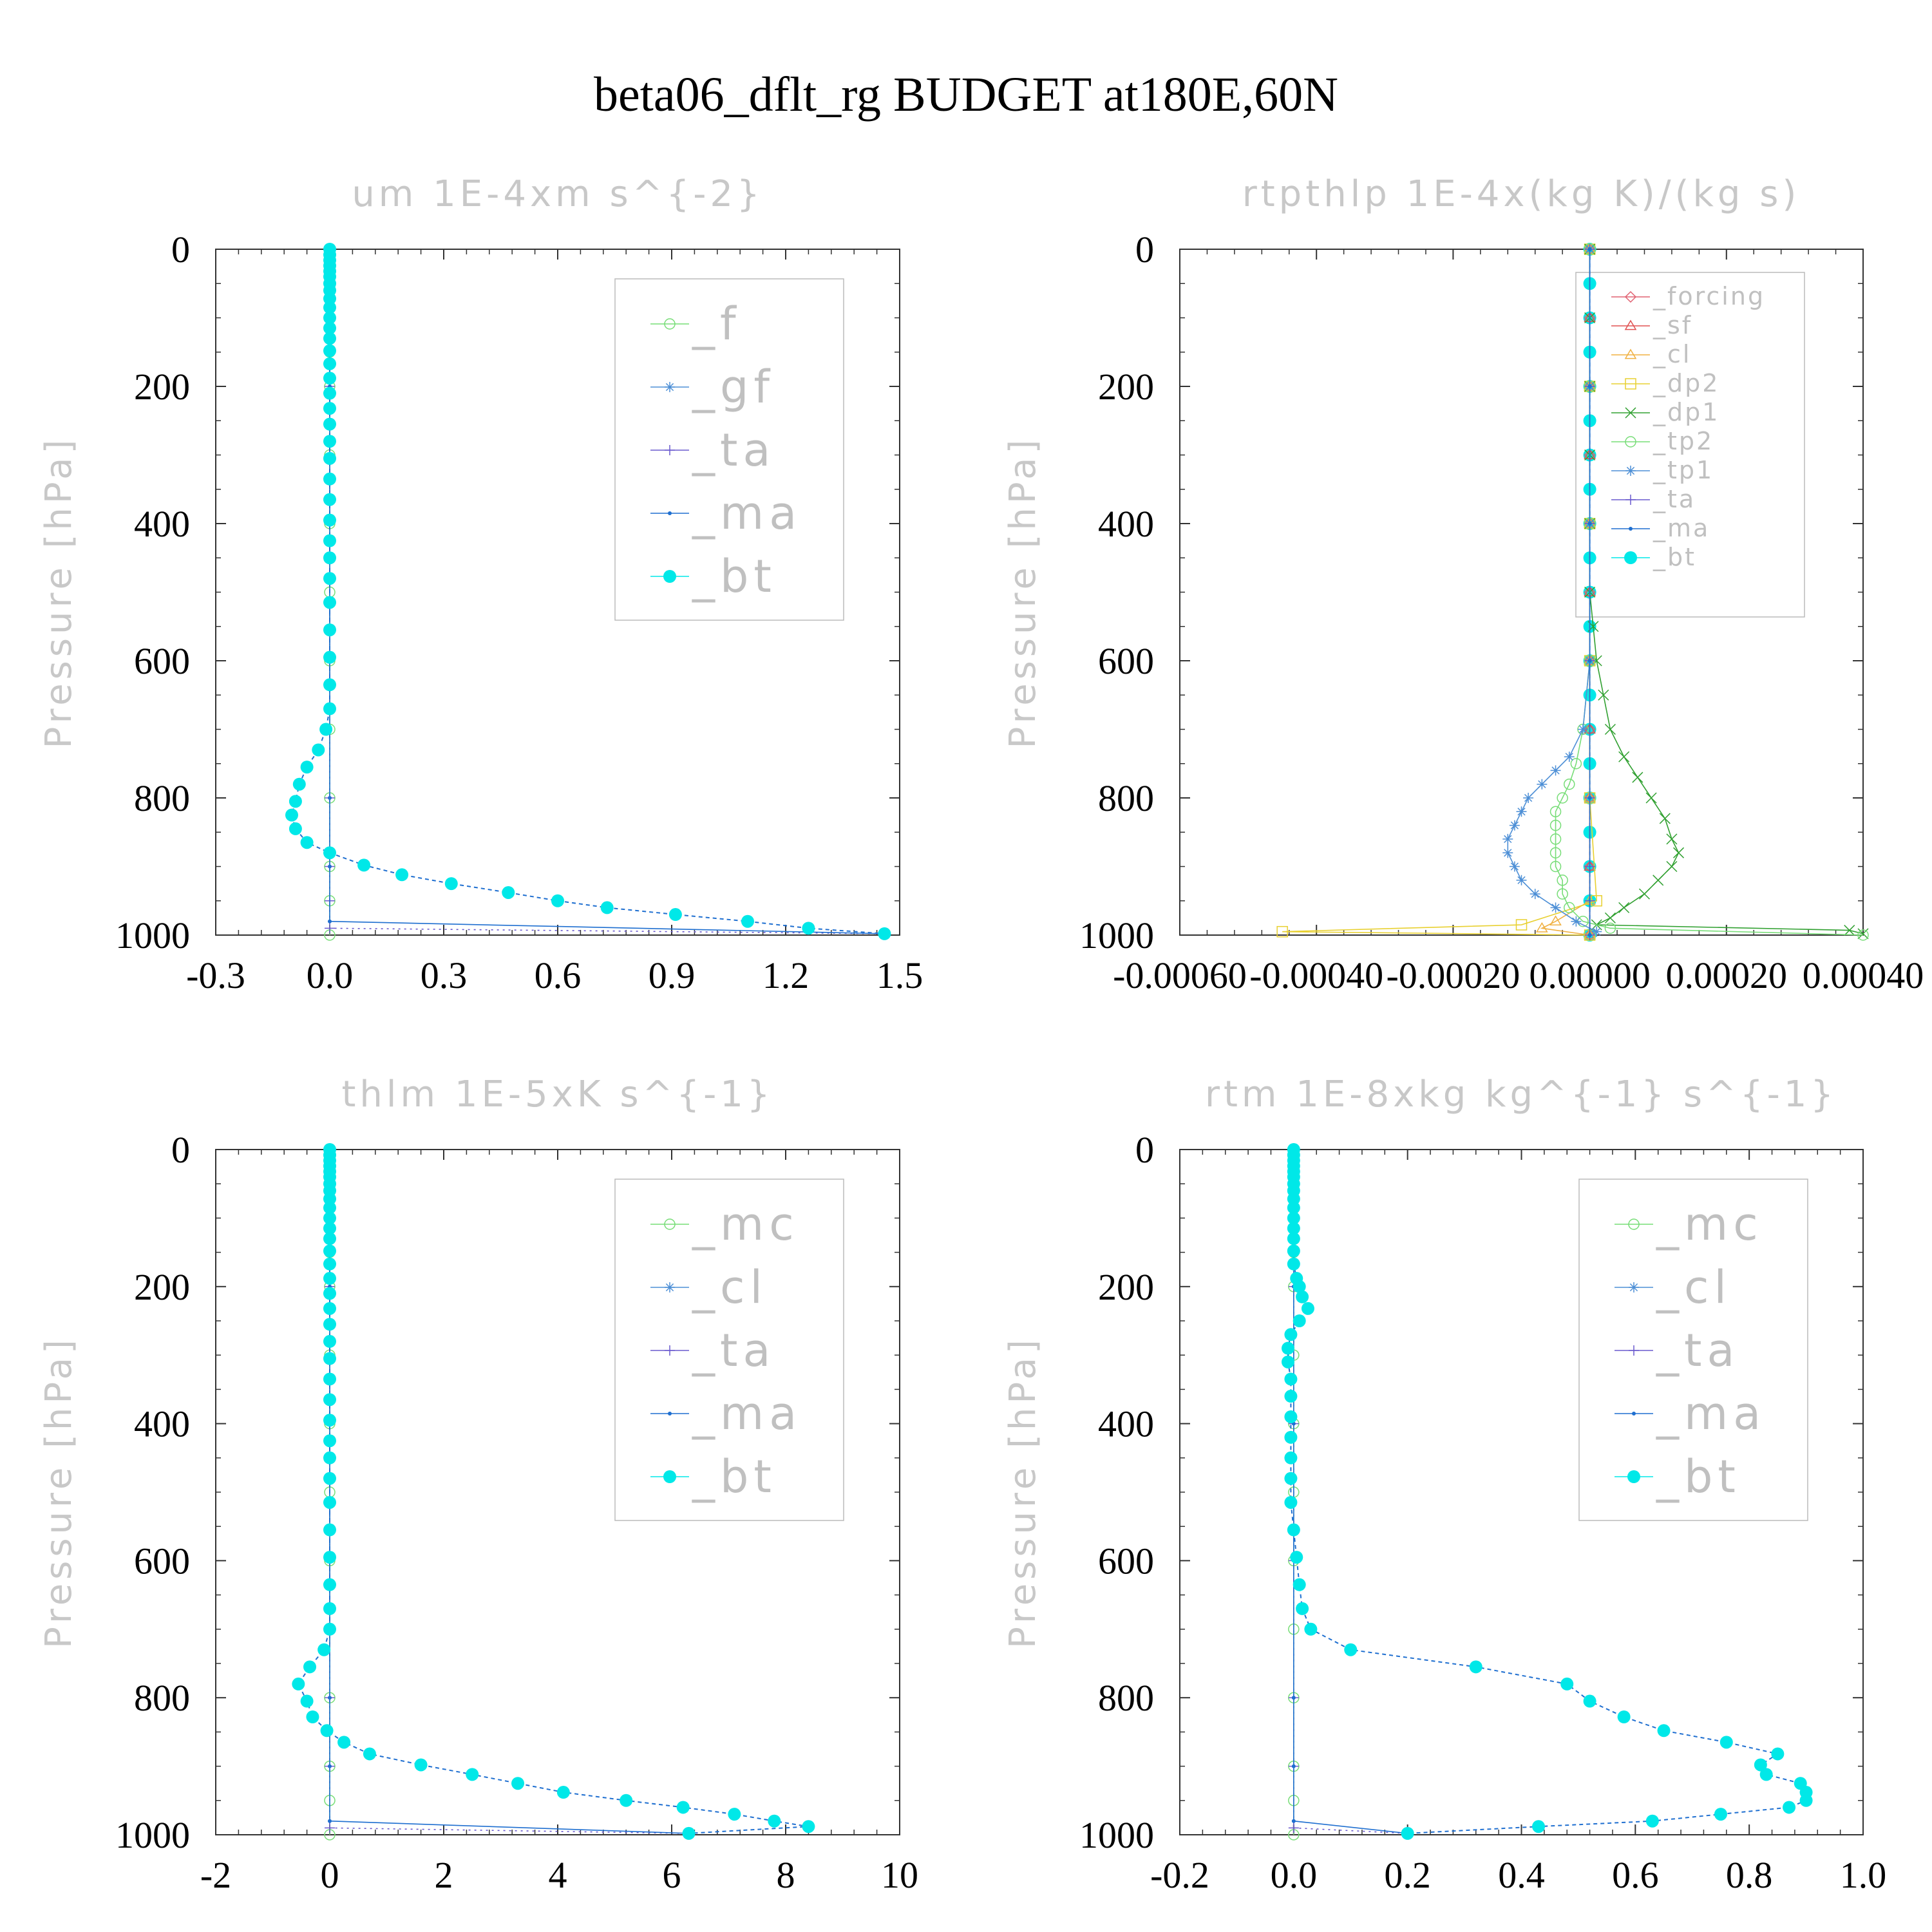 The width and height of the screenshot is (1932, 1932). What do you see at coordinates (716, 324) in the screenshot?
I see `legend-label: _f` at bounding box center [716, 324].